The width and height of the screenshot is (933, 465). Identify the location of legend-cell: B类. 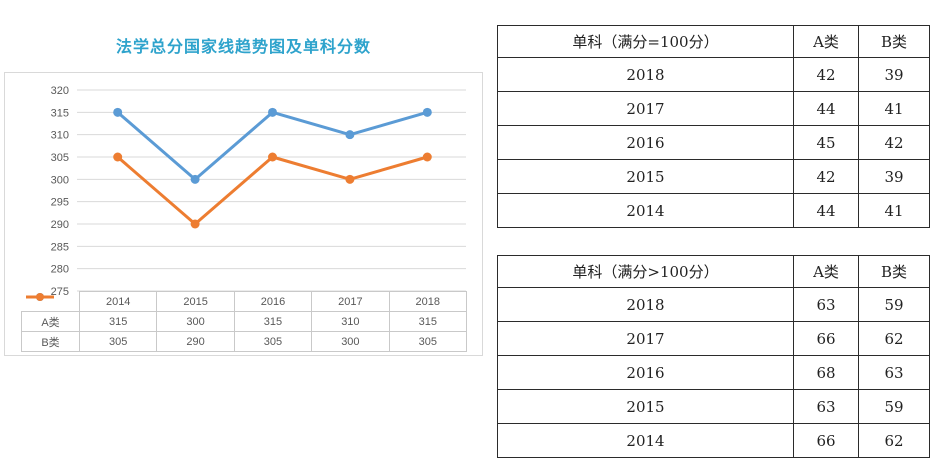
(50, 322).